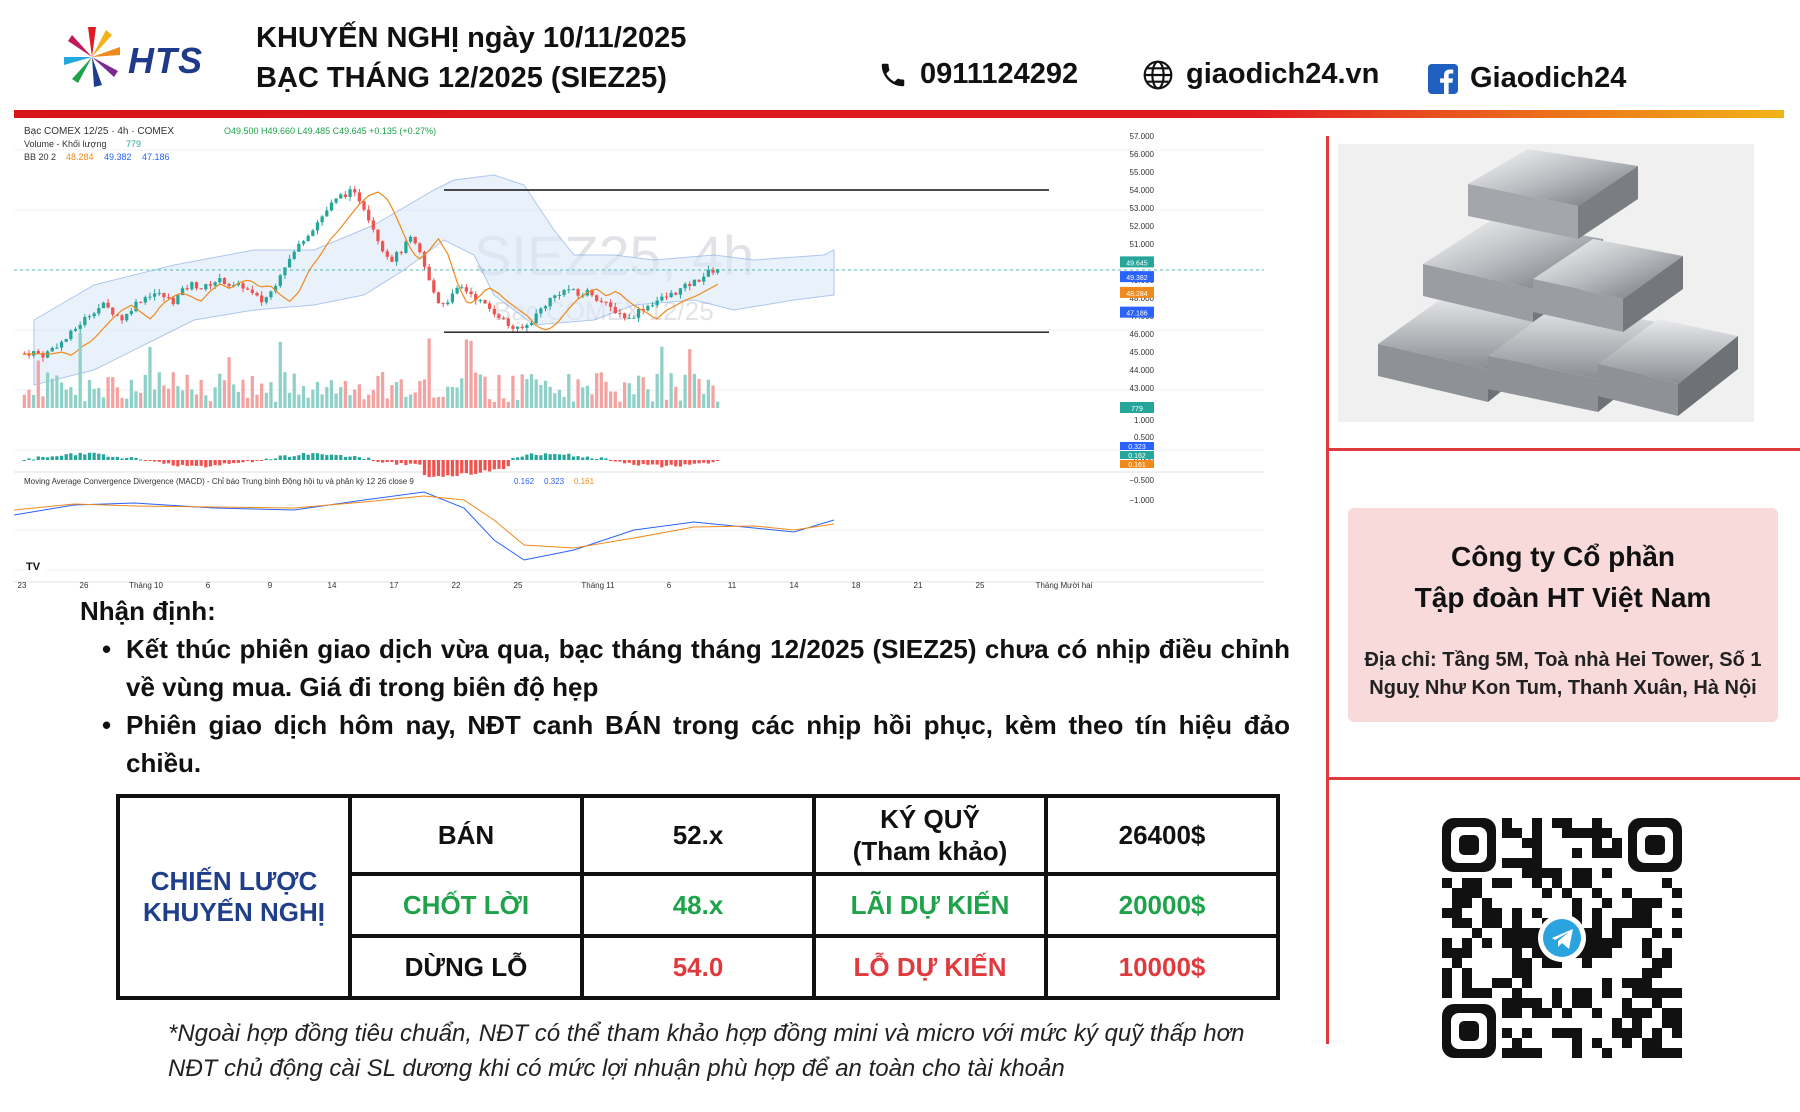 The width and height of the screenshot is (1800, 1112). What do you see at coordinates (92, 57) in the screenshot?
I see `hts-logo` at bounding box center [92, 57].